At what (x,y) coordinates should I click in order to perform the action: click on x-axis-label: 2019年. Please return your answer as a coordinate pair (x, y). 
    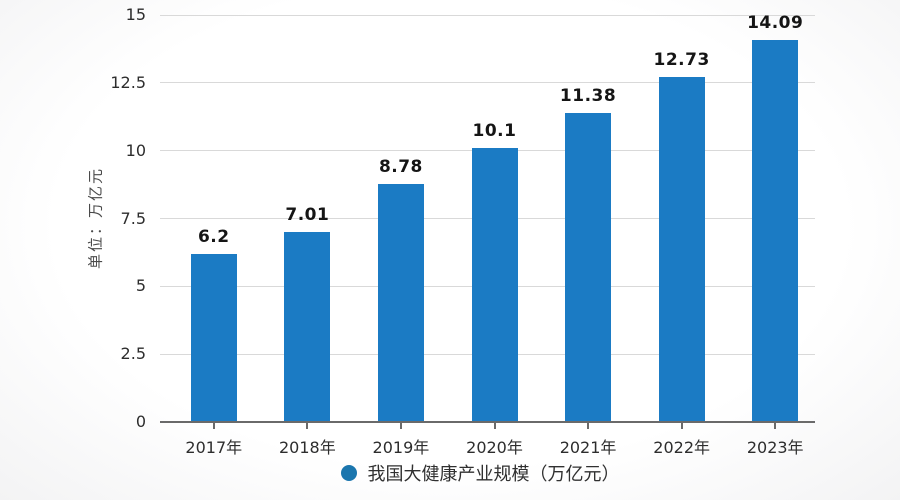
    Looking at the image, I should click on (401, 447).